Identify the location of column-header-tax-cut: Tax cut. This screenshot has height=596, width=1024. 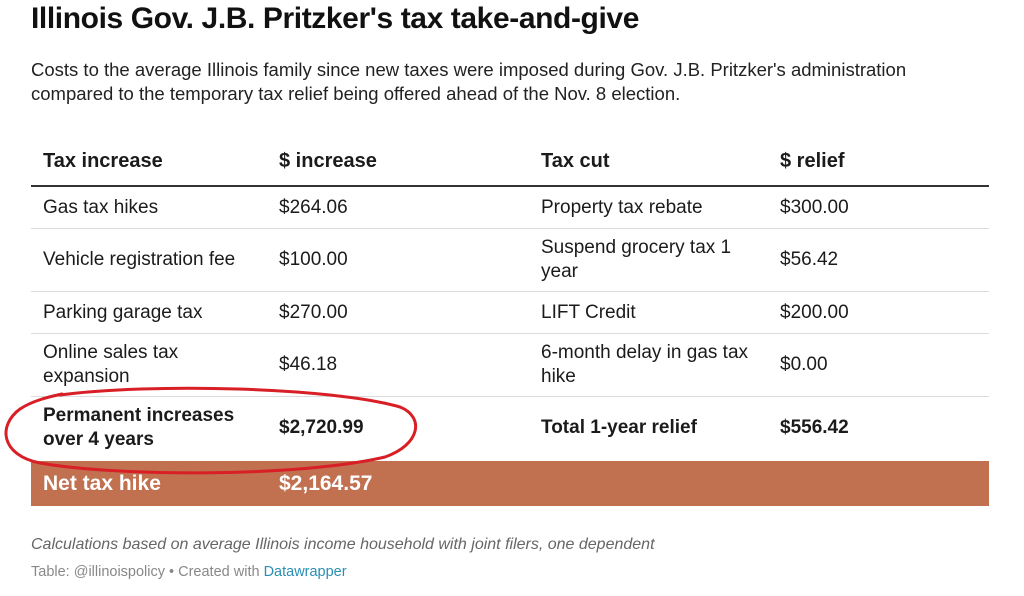
(575, 160).